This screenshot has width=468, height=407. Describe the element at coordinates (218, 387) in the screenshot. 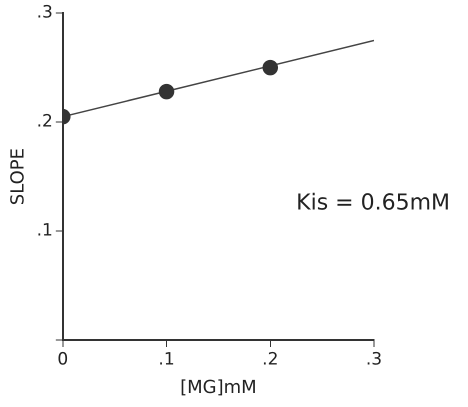

I see `x-axis-title: [MG]mM` at that location.